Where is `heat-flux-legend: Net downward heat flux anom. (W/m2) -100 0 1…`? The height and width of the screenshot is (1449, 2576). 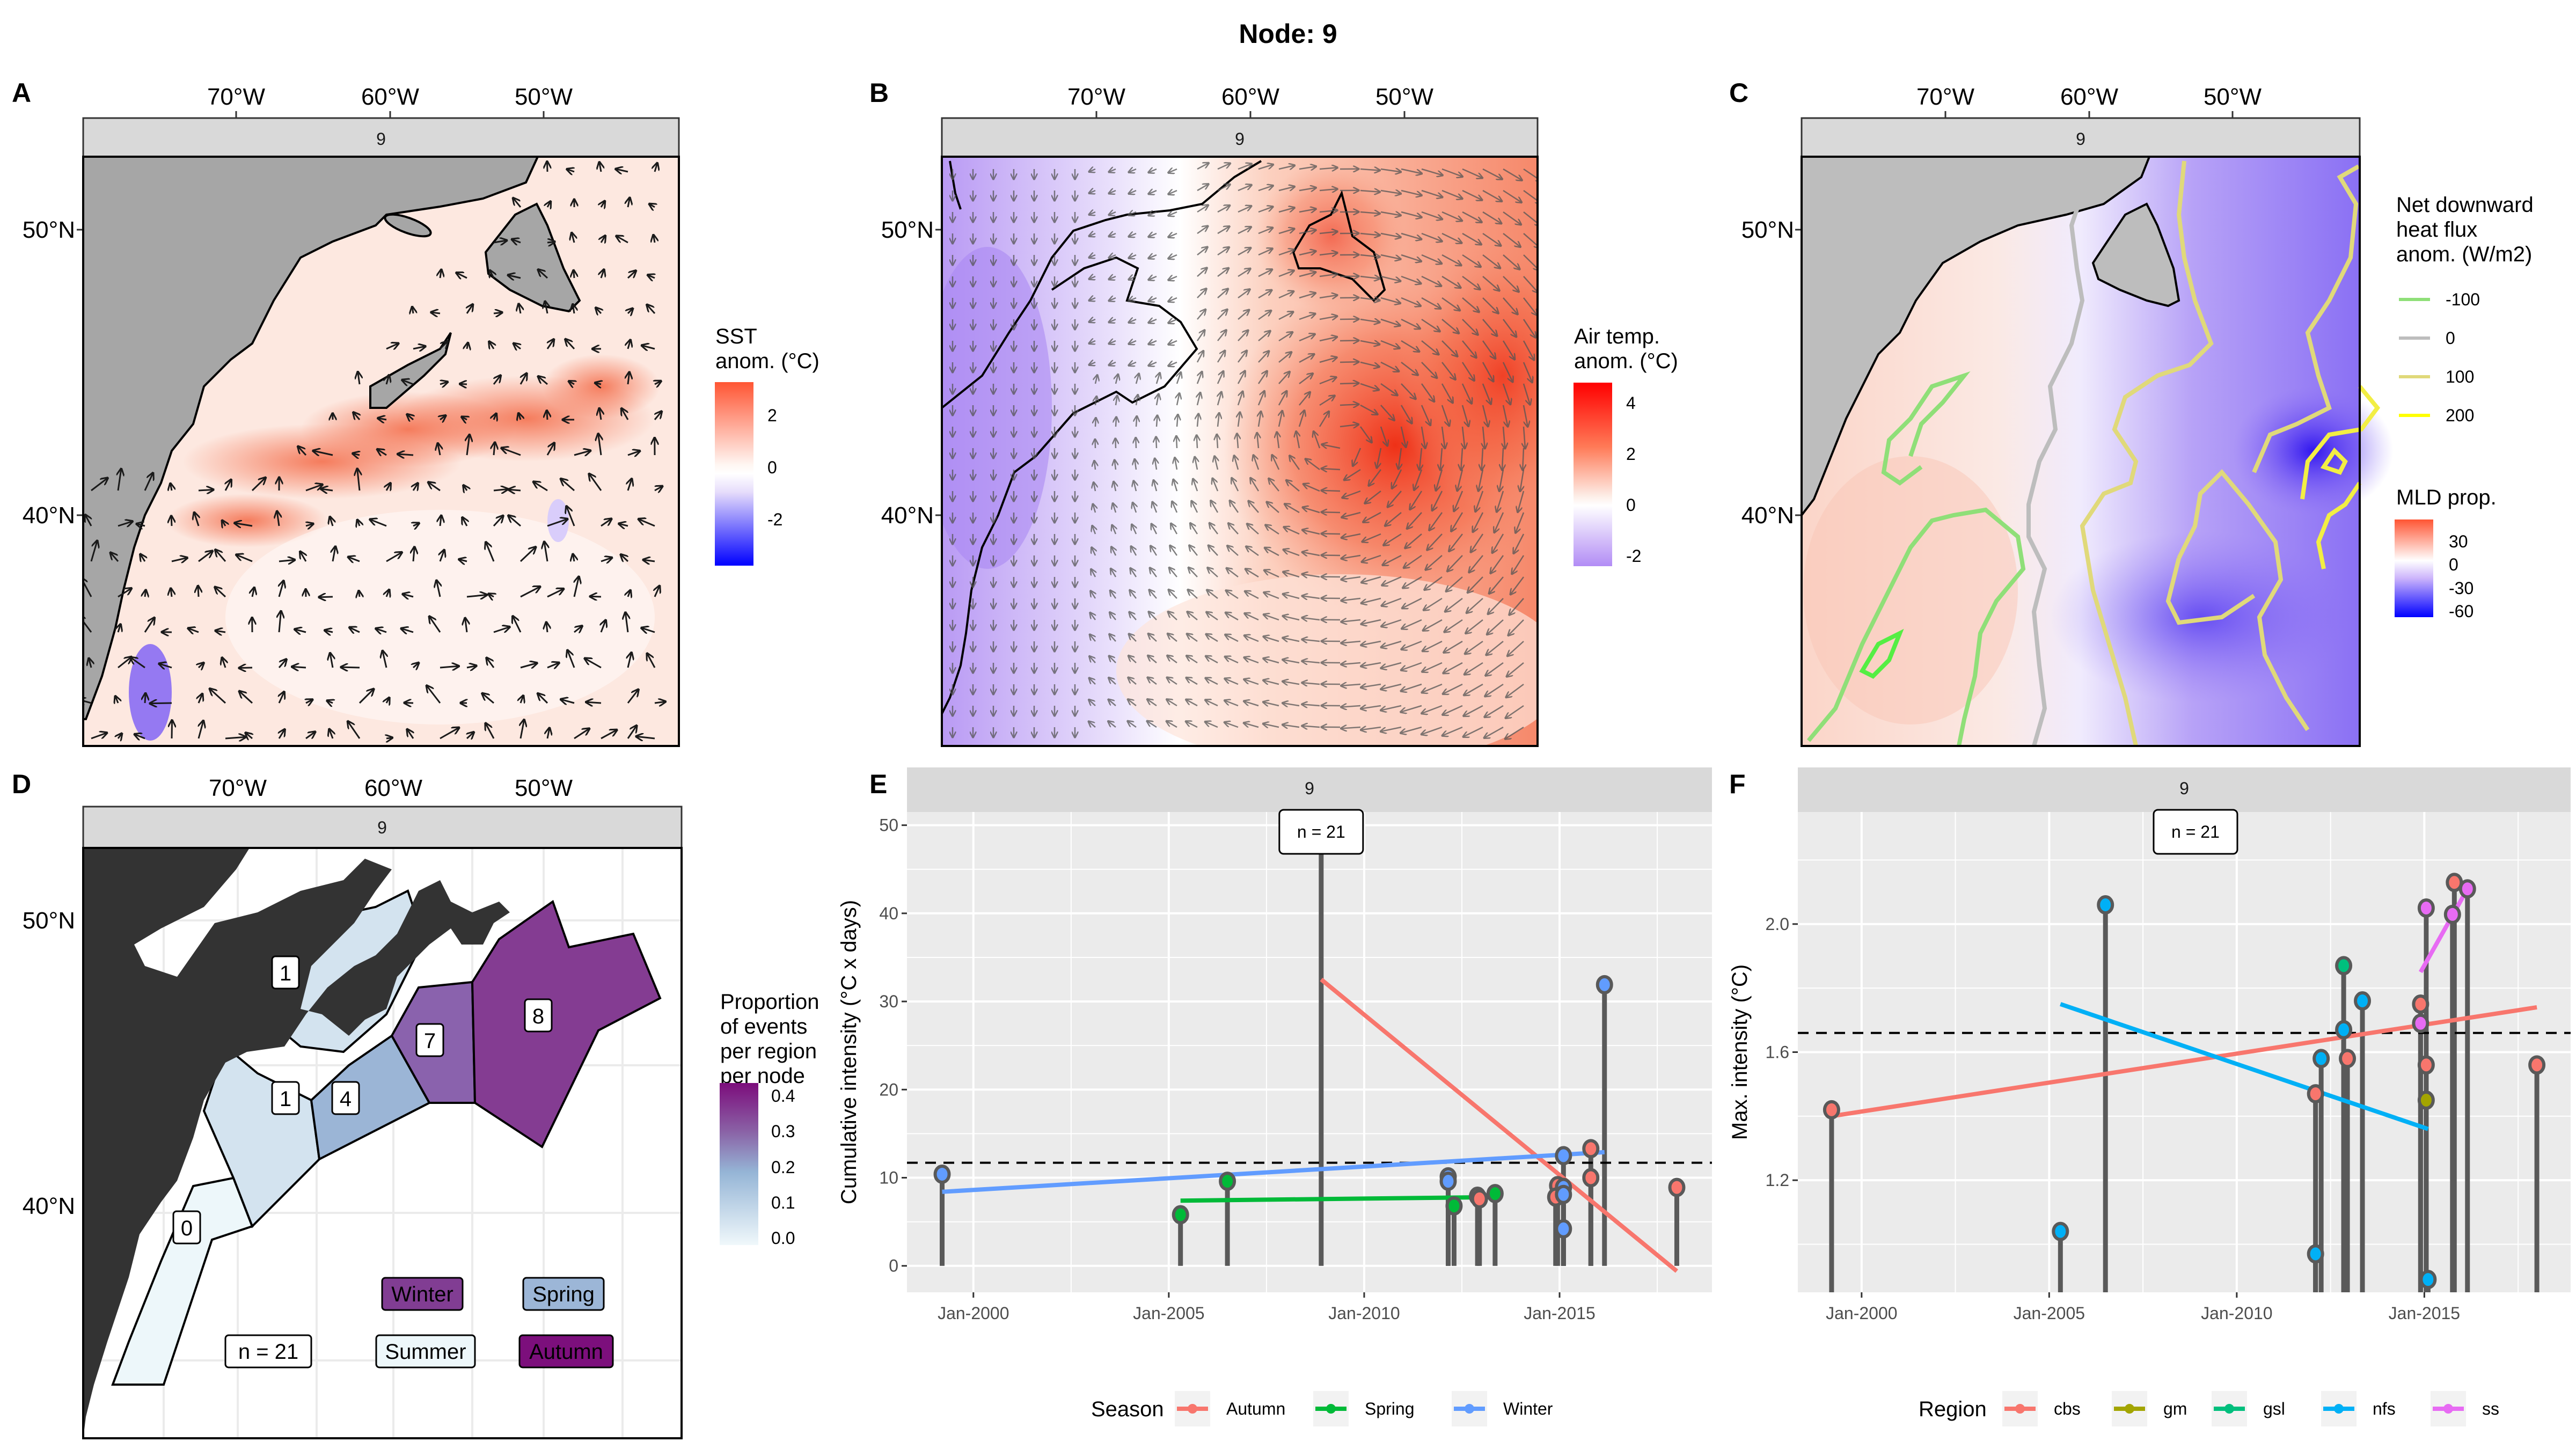
heat-flux-legend: Net downward heat flux anom. (W/m2) -100 0 1… is located at coordinates (2465, 309).